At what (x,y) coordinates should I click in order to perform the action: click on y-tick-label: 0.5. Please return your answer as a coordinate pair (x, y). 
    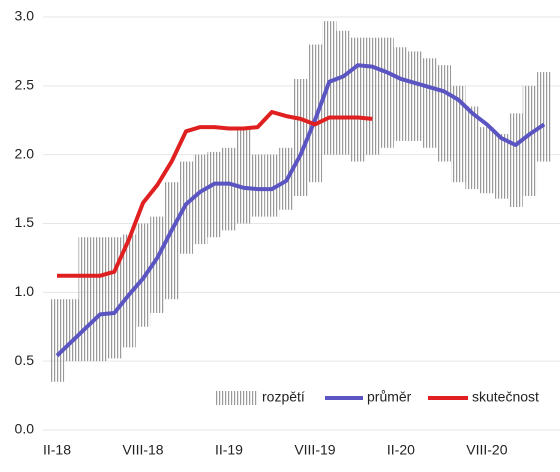
    Looking at the image, I should click on (25, 360).